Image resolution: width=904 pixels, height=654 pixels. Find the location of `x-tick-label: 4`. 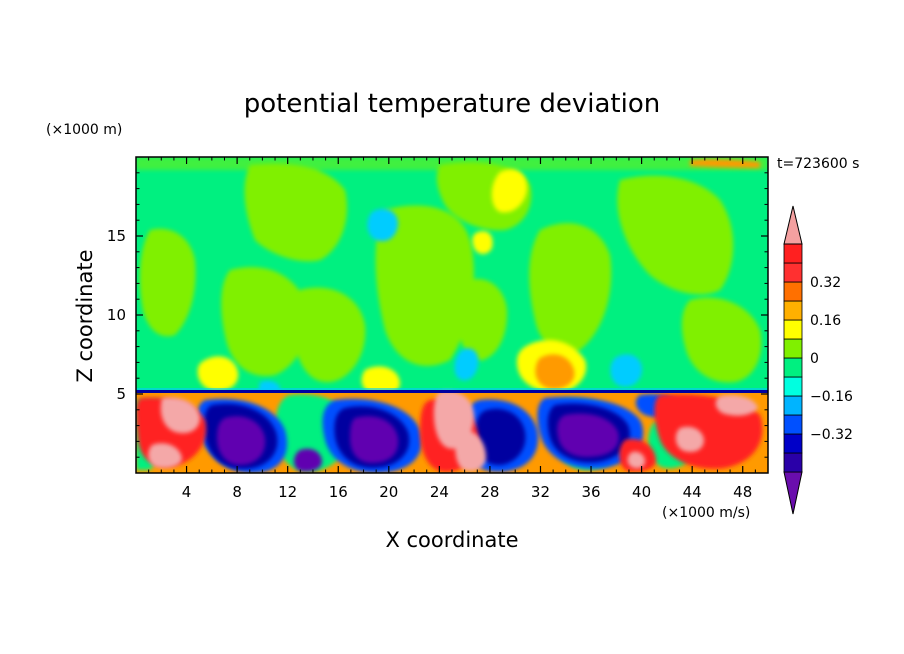

x-tick-label: 4 is located at coordinates (187, 492).